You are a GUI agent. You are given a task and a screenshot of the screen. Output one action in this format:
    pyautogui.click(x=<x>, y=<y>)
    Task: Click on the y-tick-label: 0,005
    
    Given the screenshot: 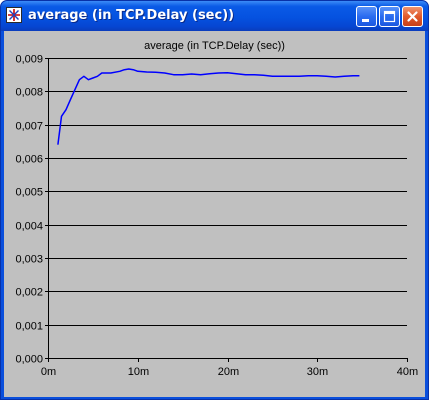 What is the action you would take?
    pyautogui.click(x=29, y=193)
    